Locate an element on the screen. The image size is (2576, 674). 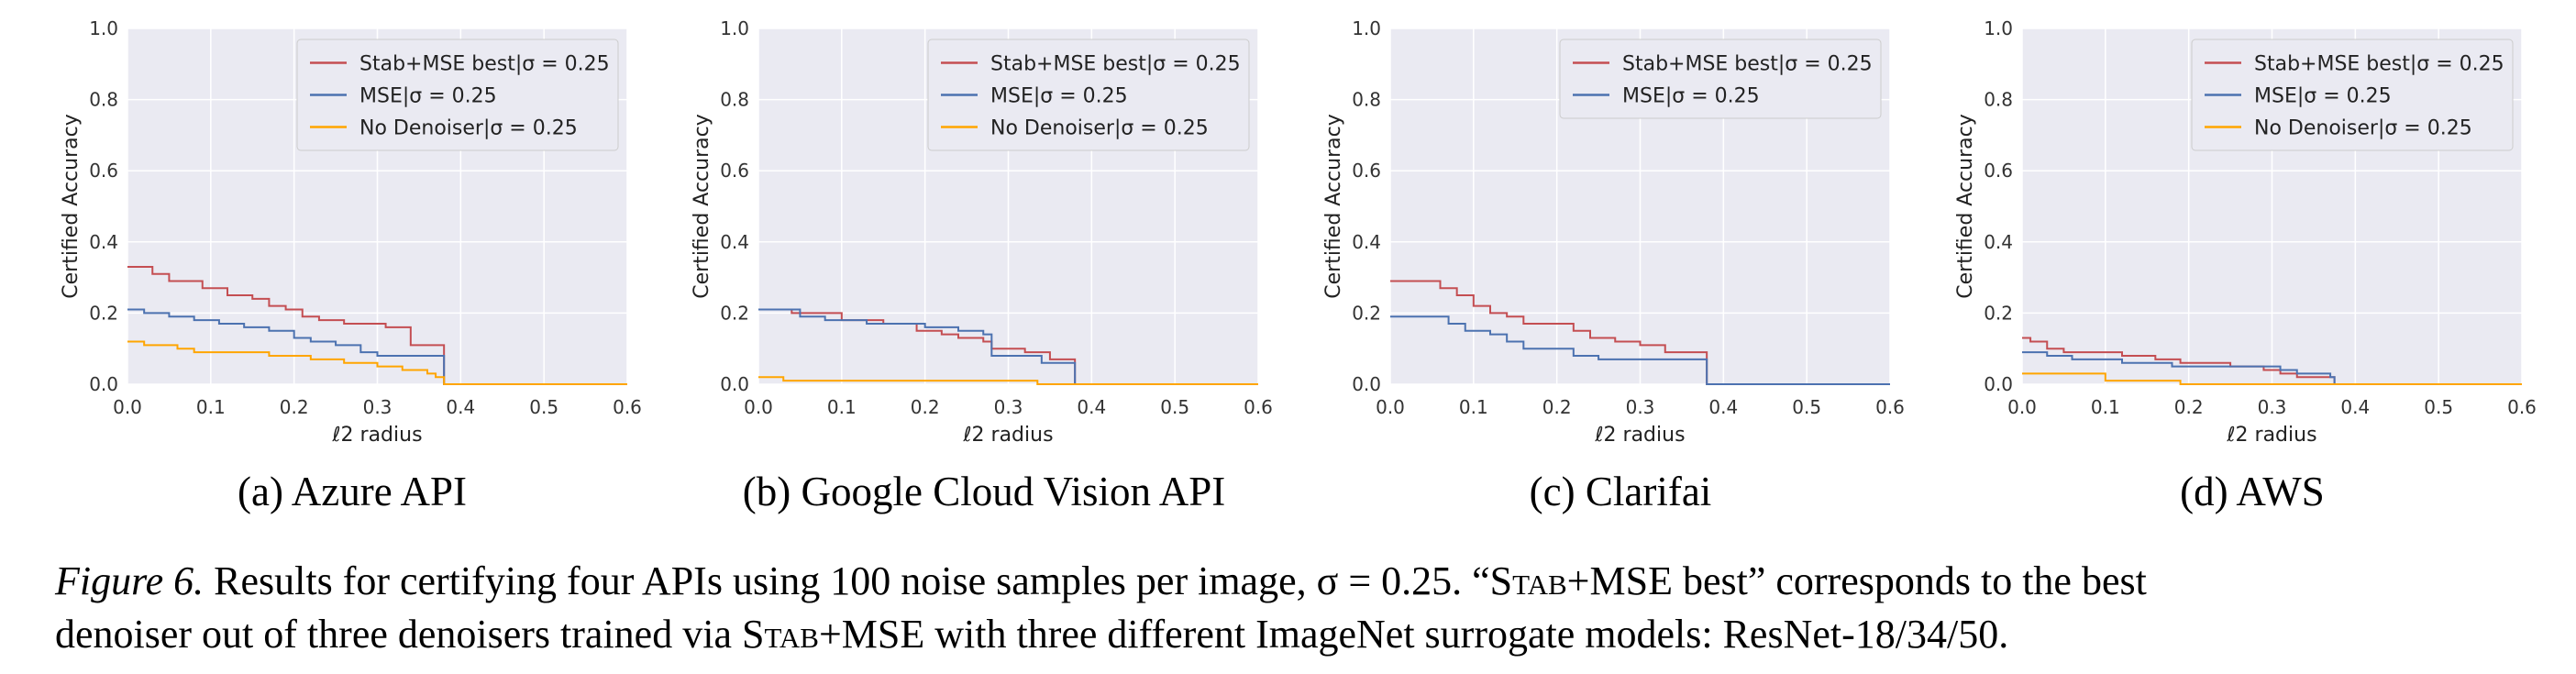
caption-smallcaps-2: Stab is located at coordinates (780, 635).